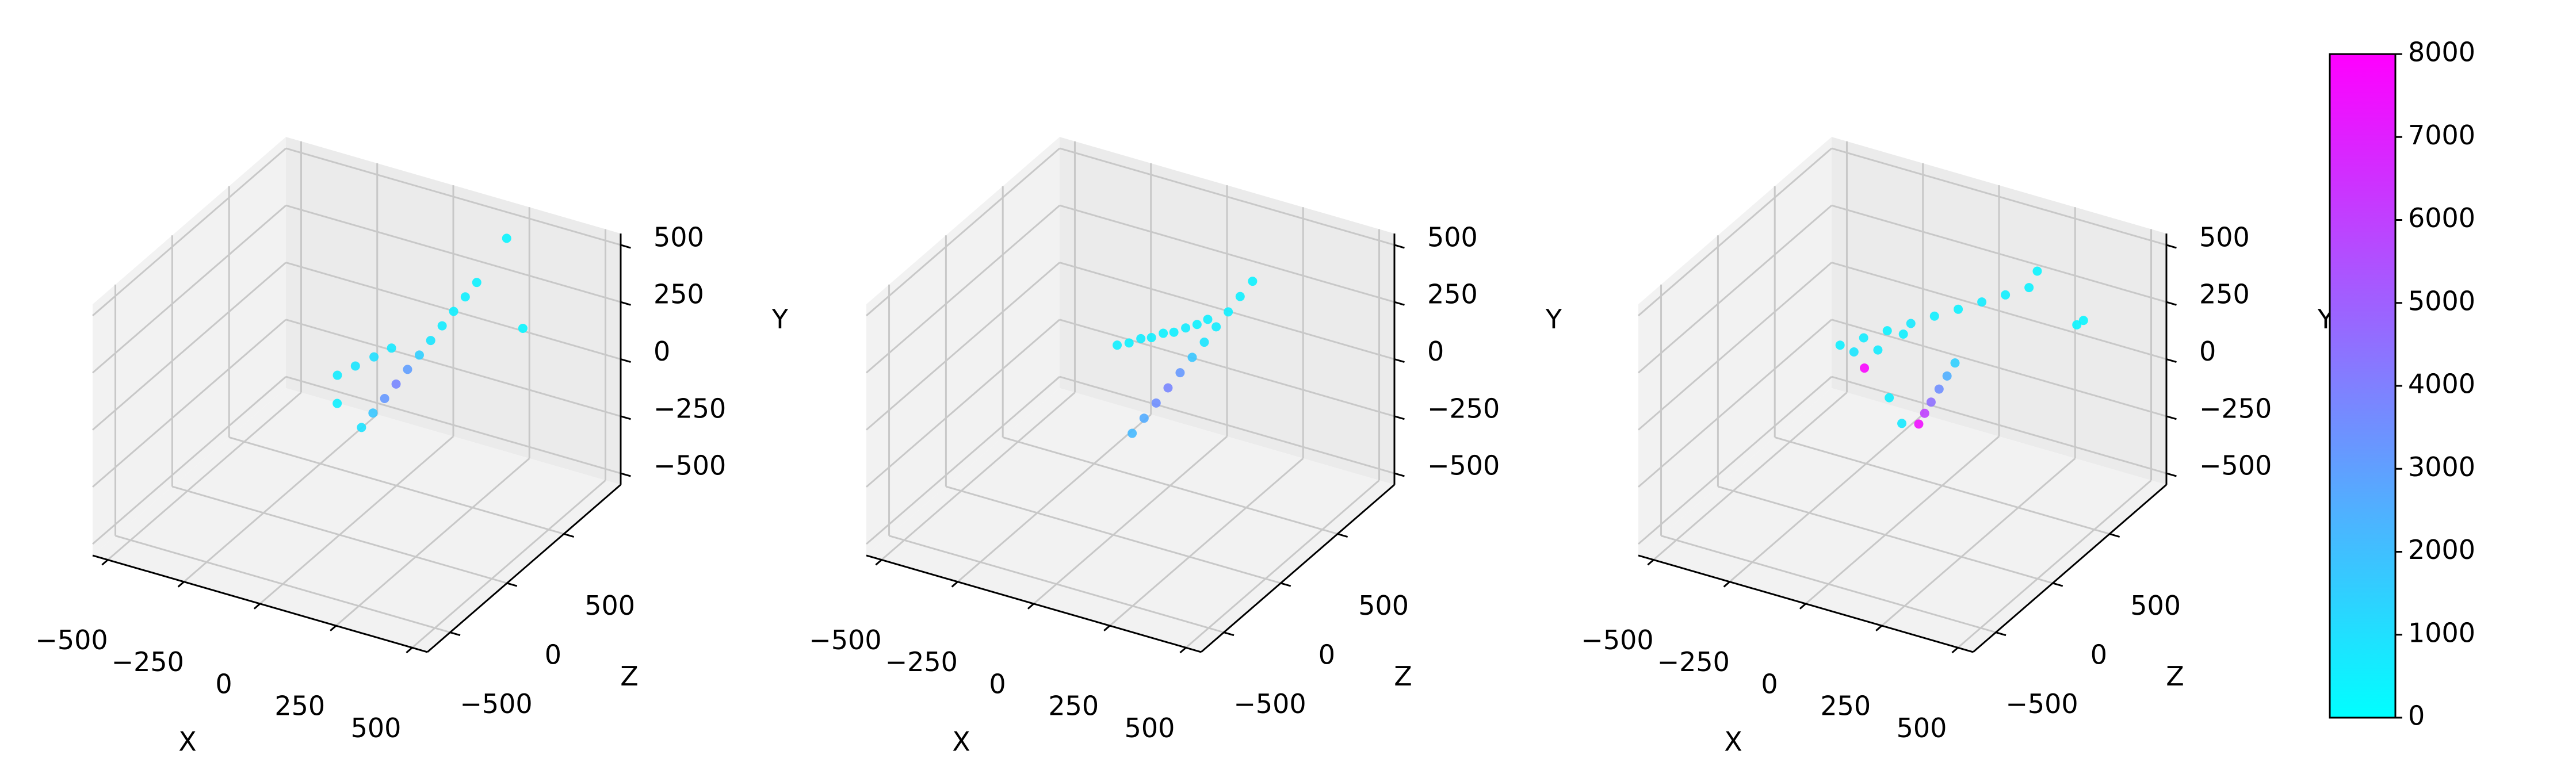 The width and height of the screenshot is (2576, 770). I want to click on y-tick-label: 0, so click(2207, 351).